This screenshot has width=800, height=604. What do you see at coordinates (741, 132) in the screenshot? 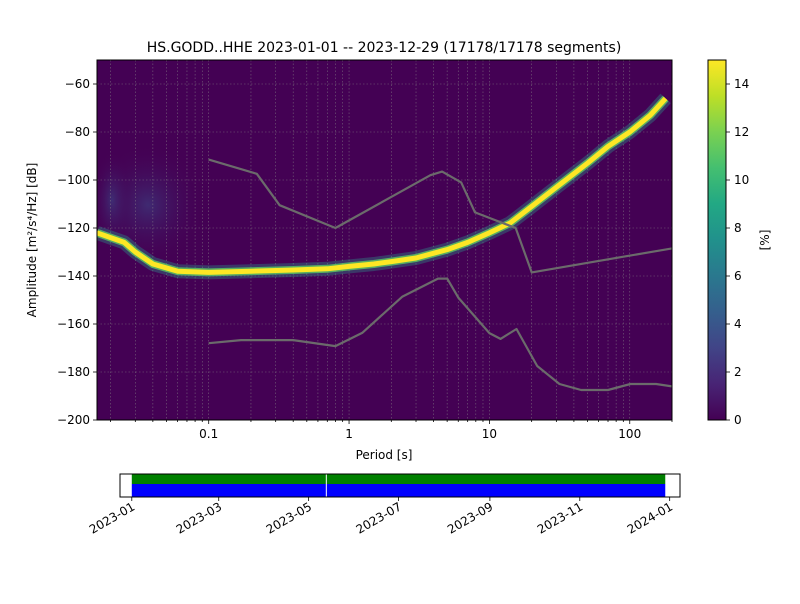
I see `colorbar-tick-label: 12` at bounding box center [741, 132].